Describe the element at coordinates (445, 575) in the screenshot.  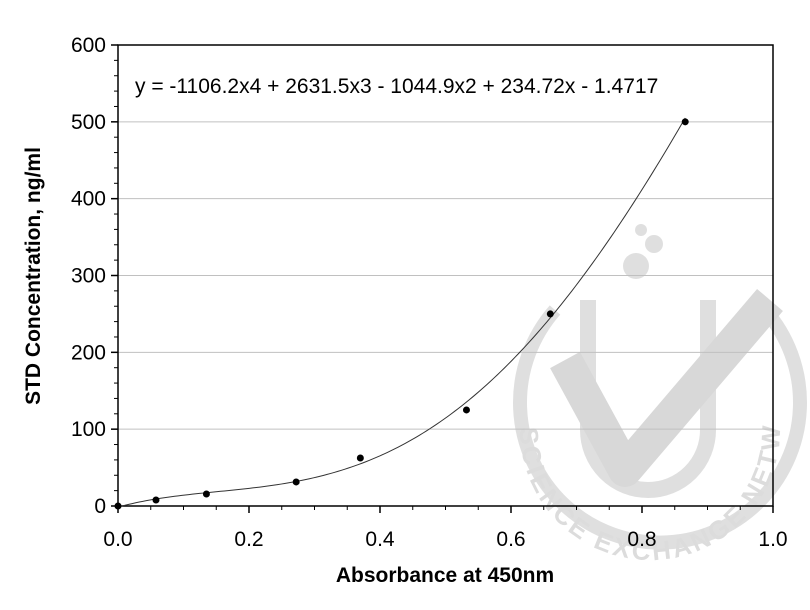
I see `x-axis-title: Absorbance at 450nm` at that location.